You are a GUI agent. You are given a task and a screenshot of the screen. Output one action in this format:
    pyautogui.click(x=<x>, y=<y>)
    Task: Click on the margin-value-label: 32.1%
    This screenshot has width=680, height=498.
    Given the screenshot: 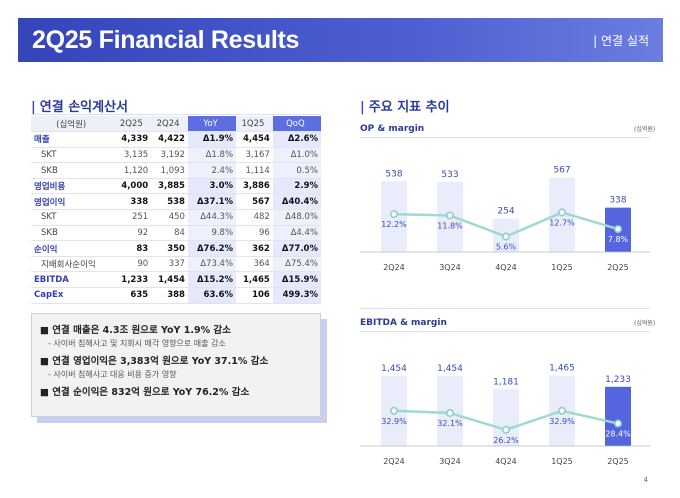 What is the action you would take?
    pyautogui.click(x=450, y=423)
    